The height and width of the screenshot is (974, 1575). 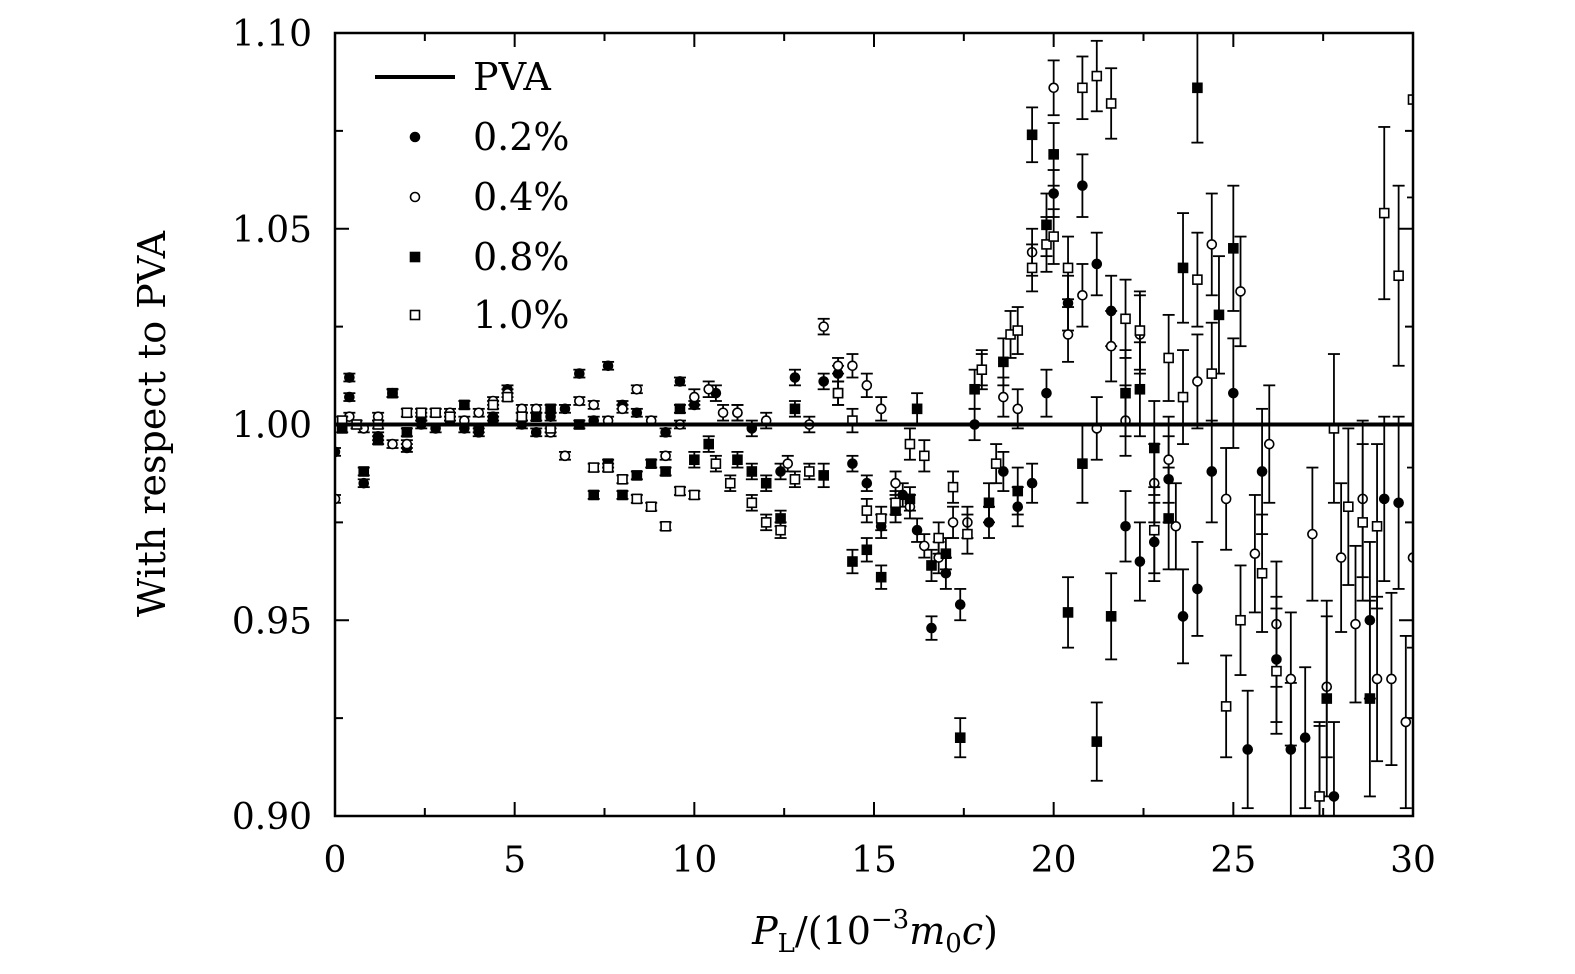 What do you see at coordinates (272, 621) in the screenshot?
I see `y-tick-label: 0.95` at bounding box center [272, 621].